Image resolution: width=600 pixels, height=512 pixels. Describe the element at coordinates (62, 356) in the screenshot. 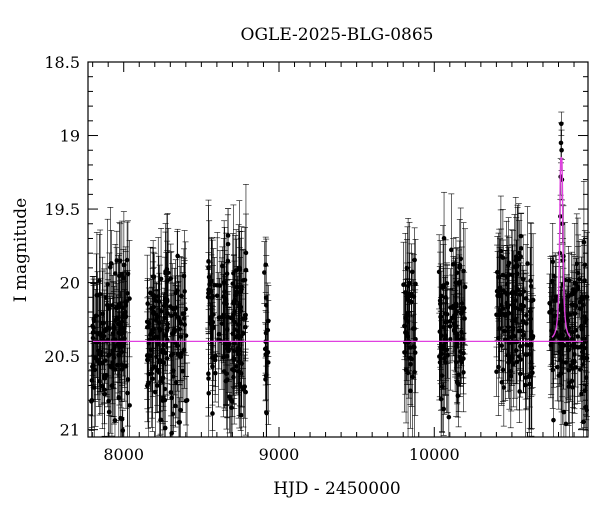

I see `y-tick-label: 20.5` at that location.